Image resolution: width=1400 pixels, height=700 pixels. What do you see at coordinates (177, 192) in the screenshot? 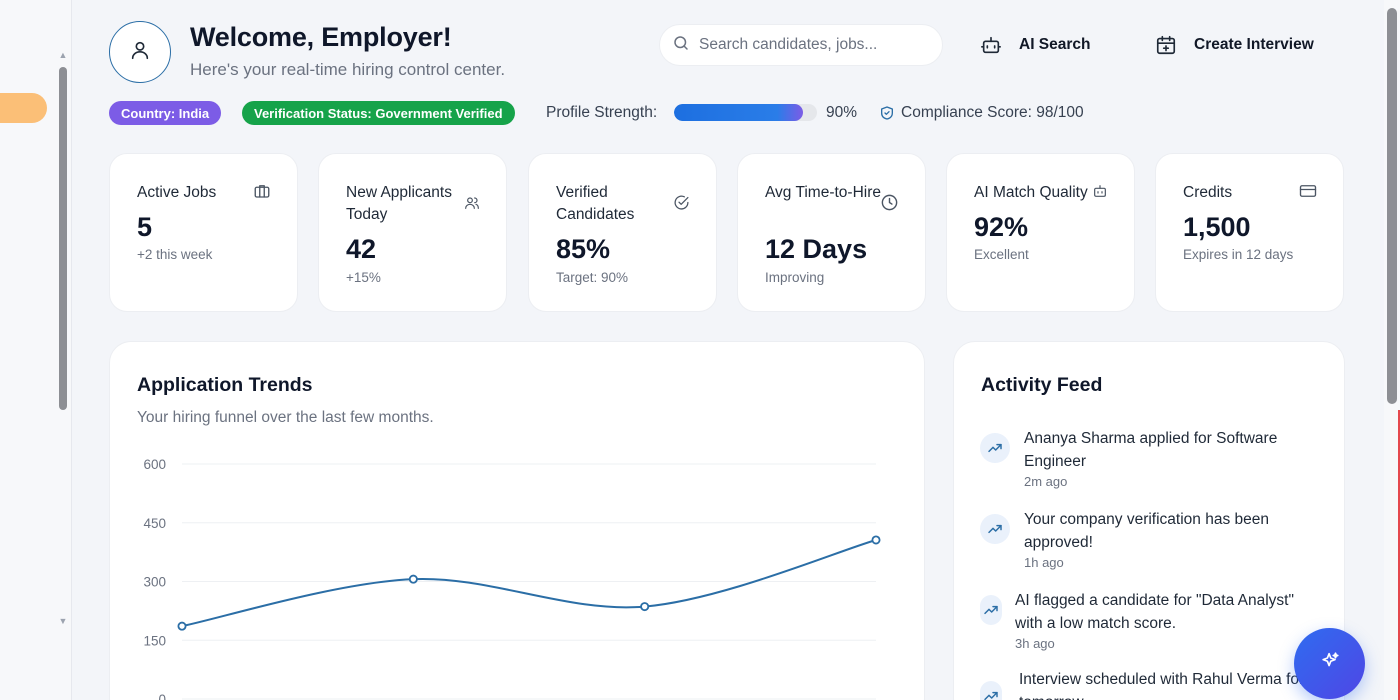
I see `stat-label: Active Jobs` at bounding box center [177, 192].